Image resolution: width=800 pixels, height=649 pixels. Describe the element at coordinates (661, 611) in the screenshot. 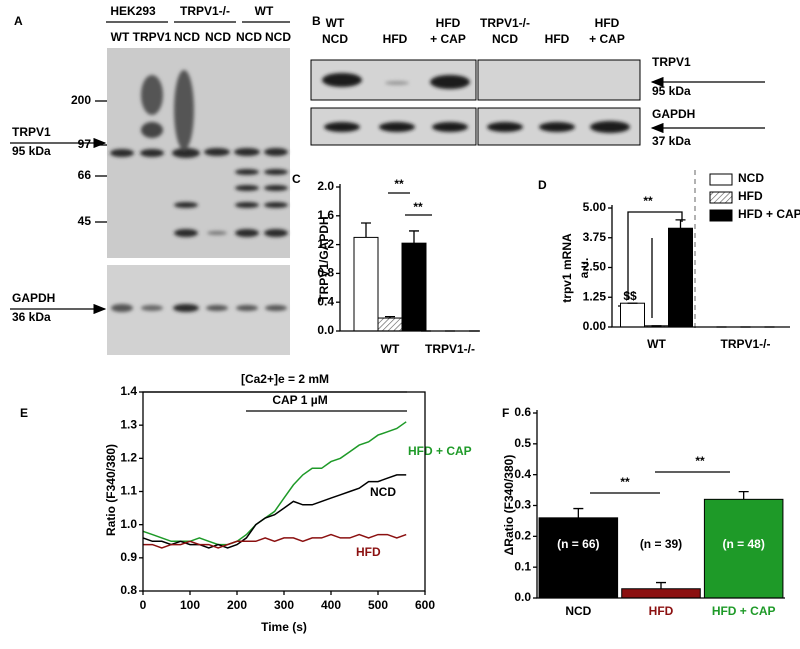

I see `x-tick-label: HFD` at that location.